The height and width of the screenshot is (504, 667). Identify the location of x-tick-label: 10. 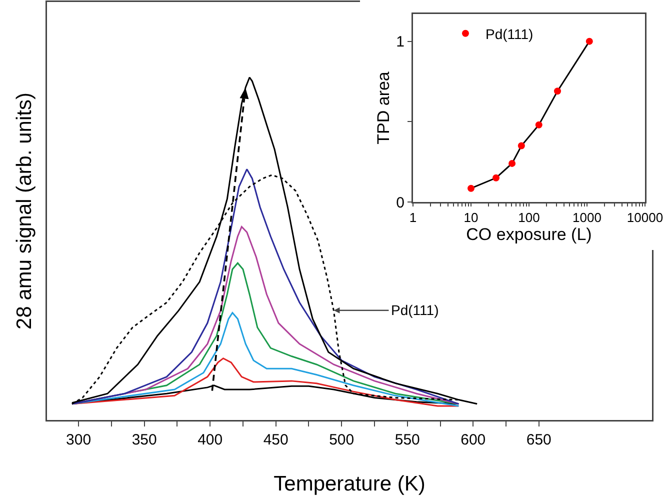
(471, 218).